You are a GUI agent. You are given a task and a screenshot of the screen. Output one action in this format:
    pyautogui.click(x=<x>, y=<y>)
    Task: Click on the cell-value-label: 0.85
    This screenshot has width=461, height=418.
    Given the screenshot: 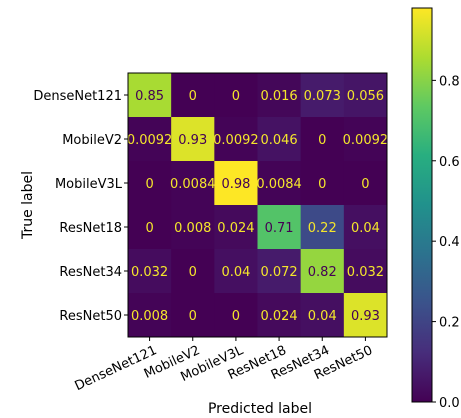 What is the action you would take?
    pyautogui.click(x=149, y=96)
    